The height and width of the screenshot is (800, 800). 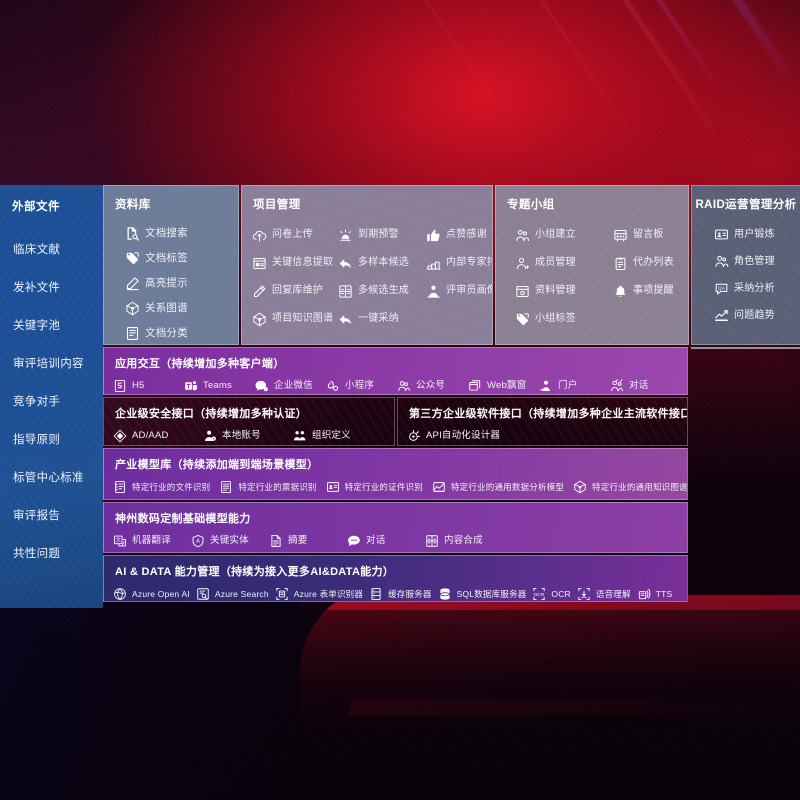 What do you see at coordinates (161, 487) in the screenshot?
I see `industry-item-file-recognition: 特定行业的文件识别` at bounding box center [161, 487].